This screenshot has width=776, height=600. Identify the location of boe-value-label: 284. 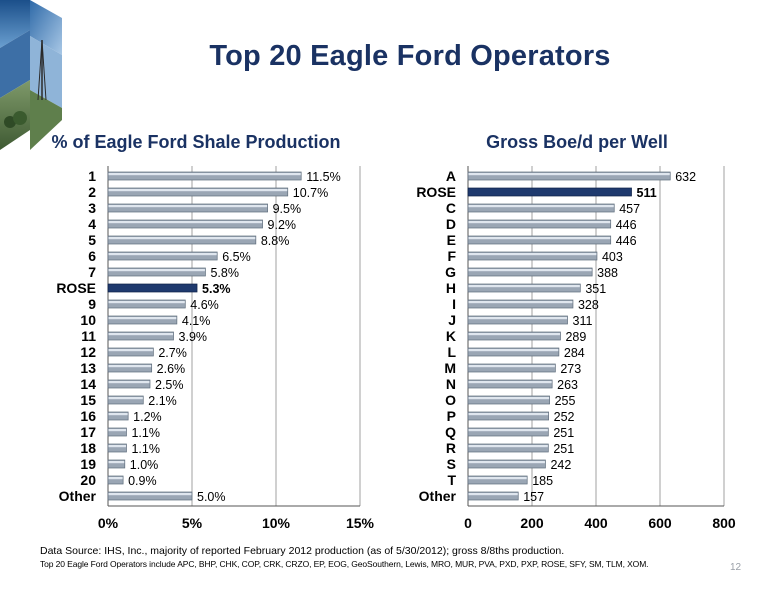
(574, 353).